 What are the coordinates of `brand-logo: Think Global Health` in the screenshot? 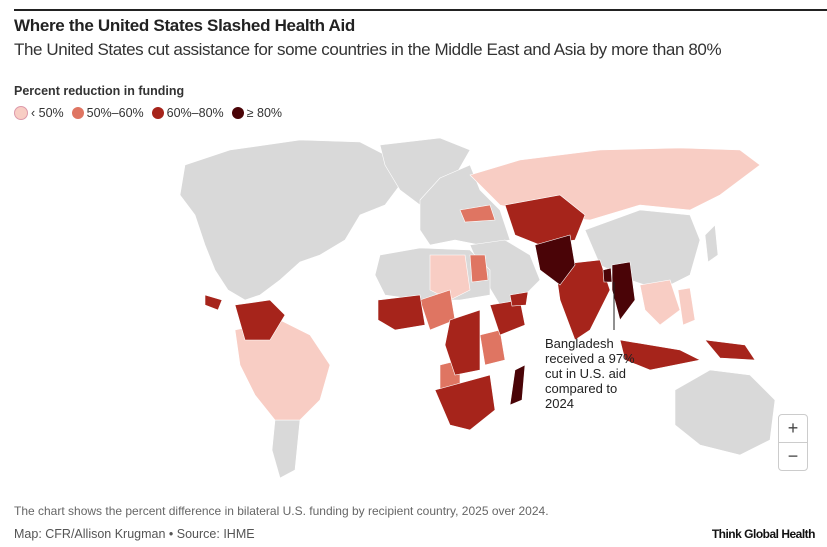 It's located at (763, 534).